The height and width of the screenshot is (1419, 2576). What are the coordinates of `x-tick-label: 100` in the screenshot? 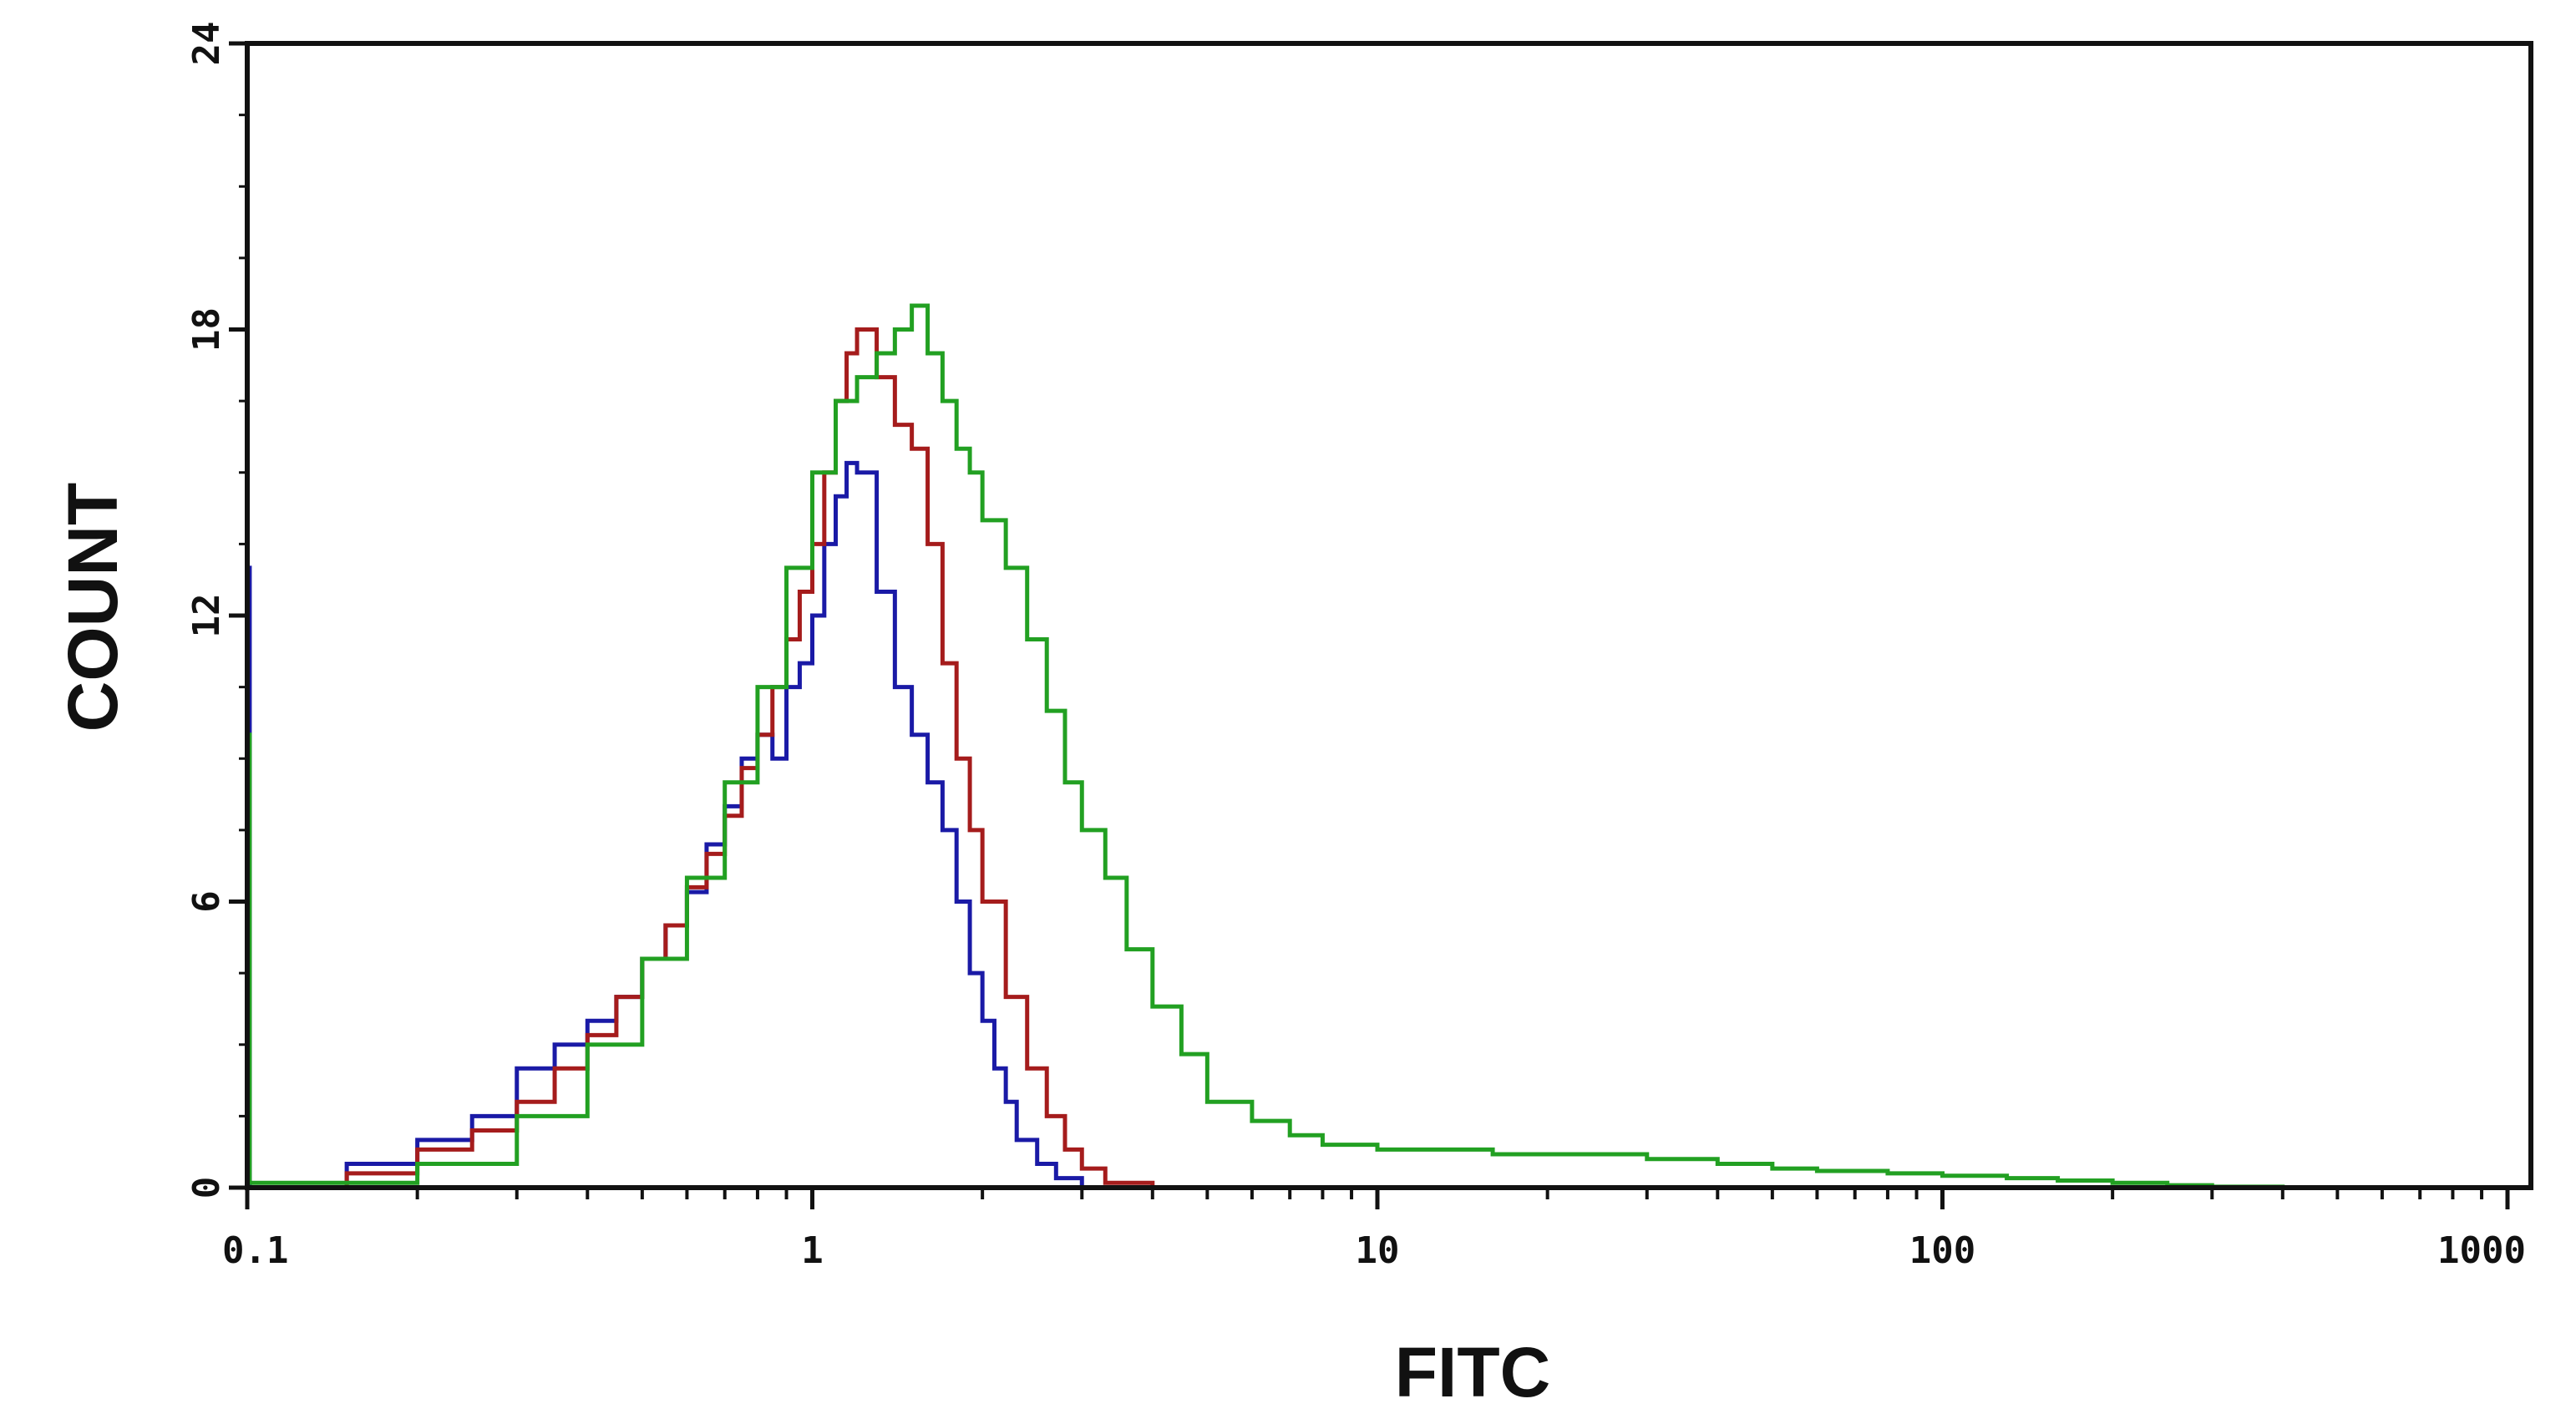 It's located at (1942, 1250).